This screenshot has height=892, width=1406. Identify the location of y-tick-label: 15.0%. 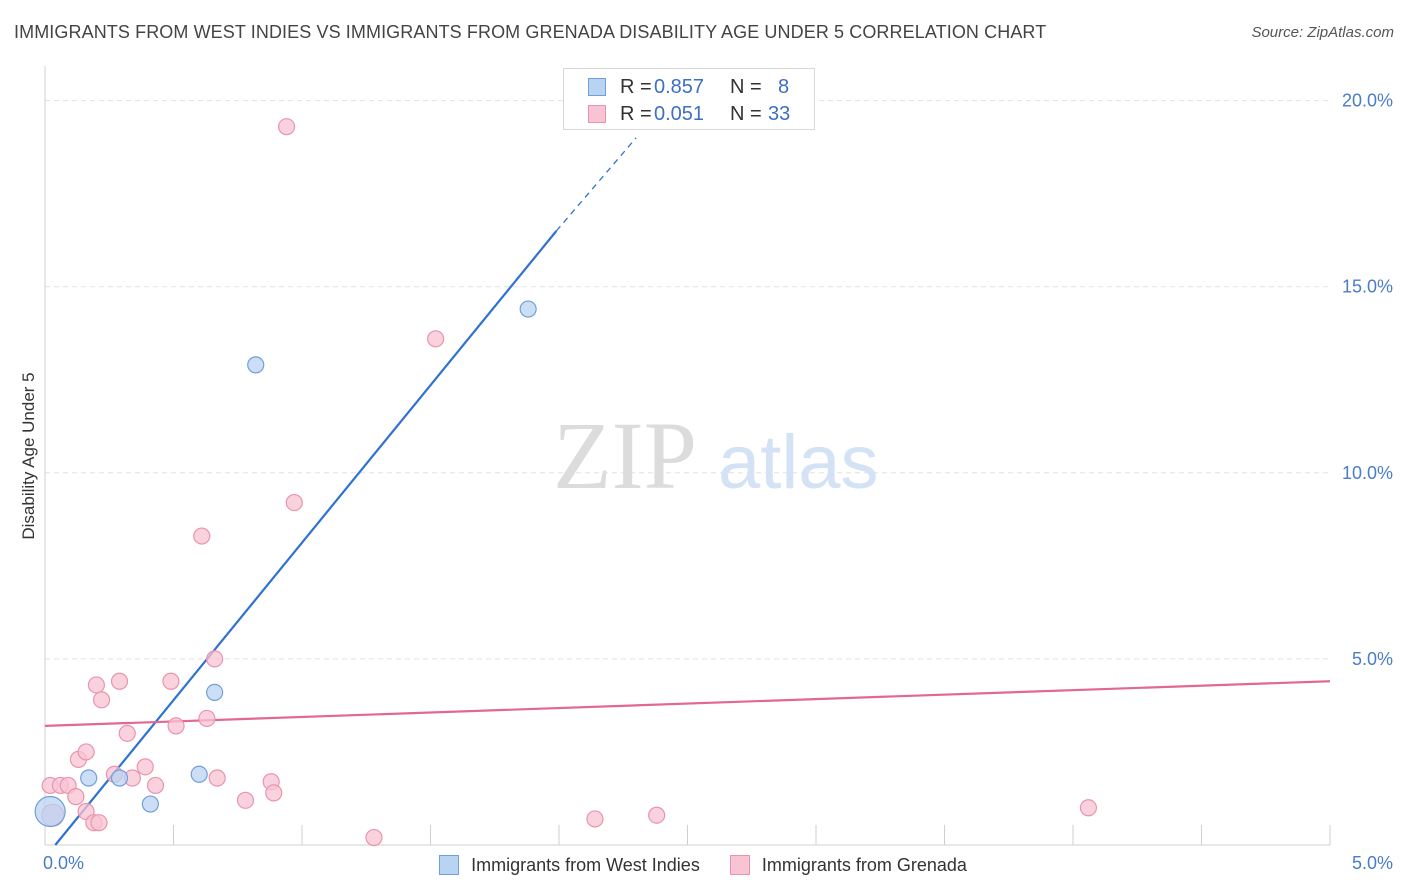
(1367, 287).